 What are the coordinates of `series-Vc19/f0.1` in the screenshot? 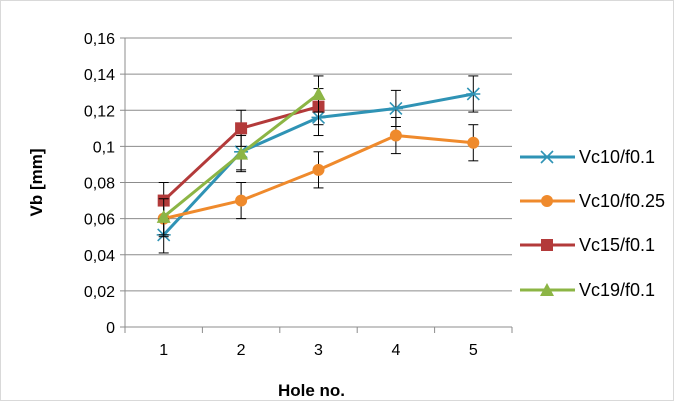 It's located at (241, 155).